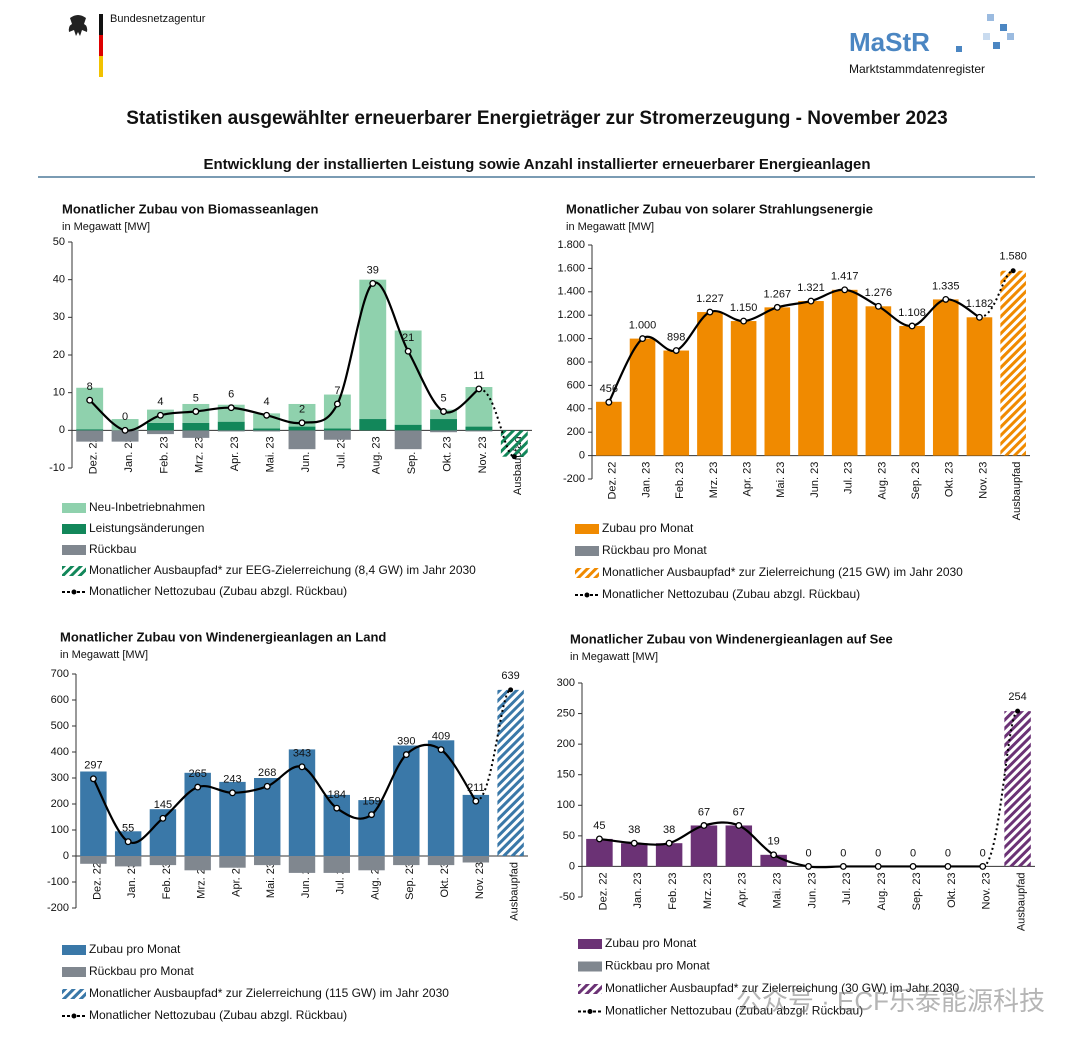 The height and width of the screenshot is (1048, 1080). Describe the element at coordinates (566, 713) in the screenshot. I see `y-tick-label: 250` at that location.